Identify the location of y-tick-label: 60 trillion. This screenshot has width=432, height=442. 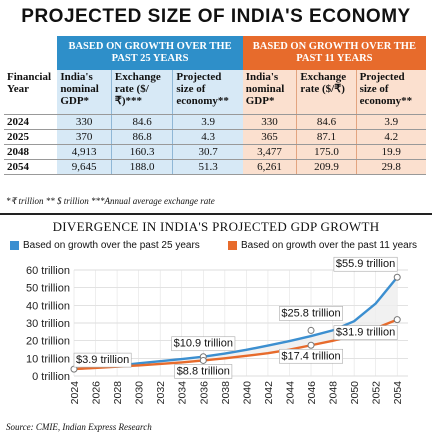
(48, 271).